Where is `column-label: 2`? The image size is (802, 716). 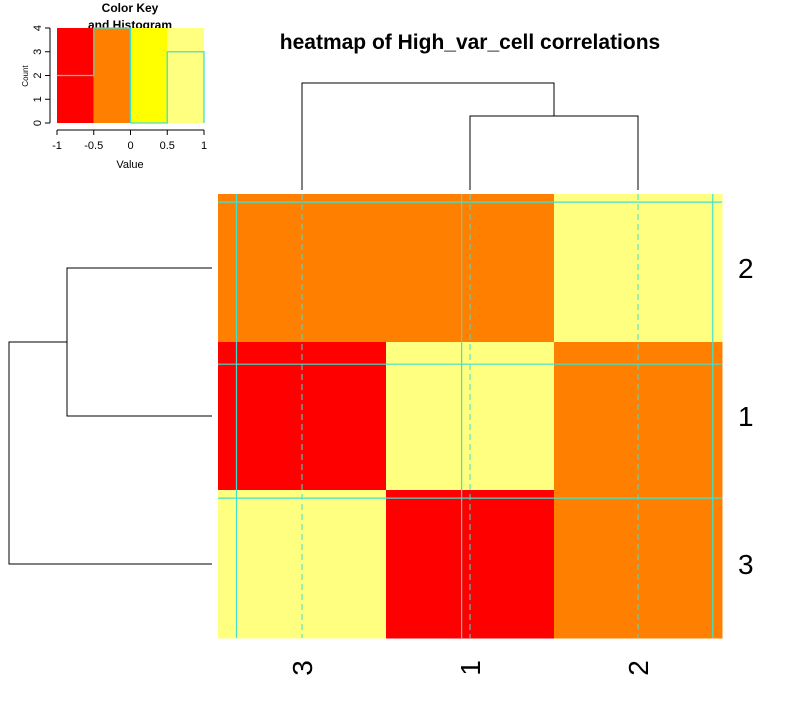 column-label: 2 is located at coordinates (638, 668).